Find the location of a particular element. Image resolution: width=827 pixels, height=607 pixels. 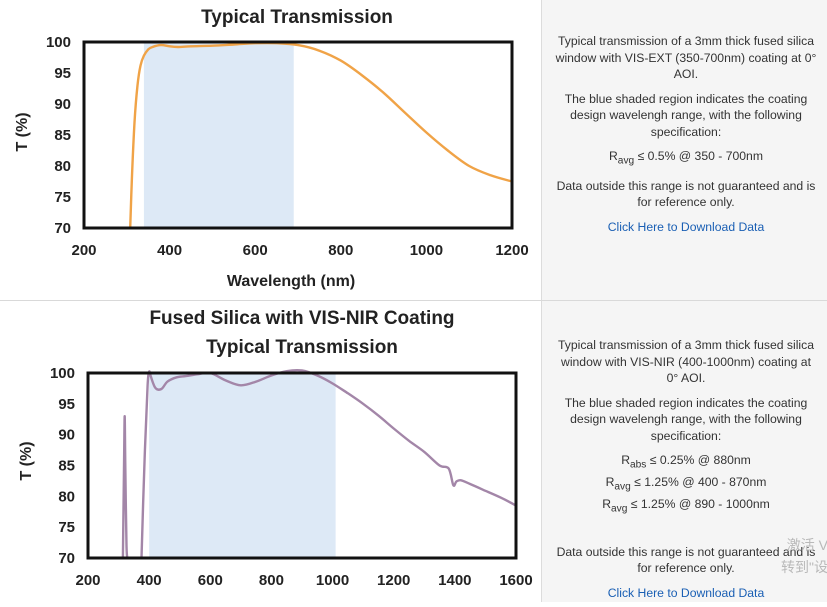

x-axis-label: Wavelength (nm) is located at coordinates (291, 281).